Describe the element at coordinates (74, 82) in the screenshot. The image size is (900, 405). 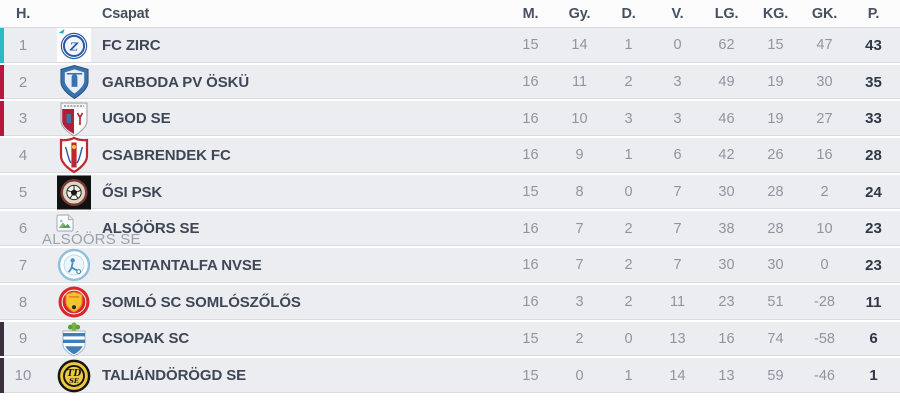
I see `team-logo-garboda-pv-osku` at that location.